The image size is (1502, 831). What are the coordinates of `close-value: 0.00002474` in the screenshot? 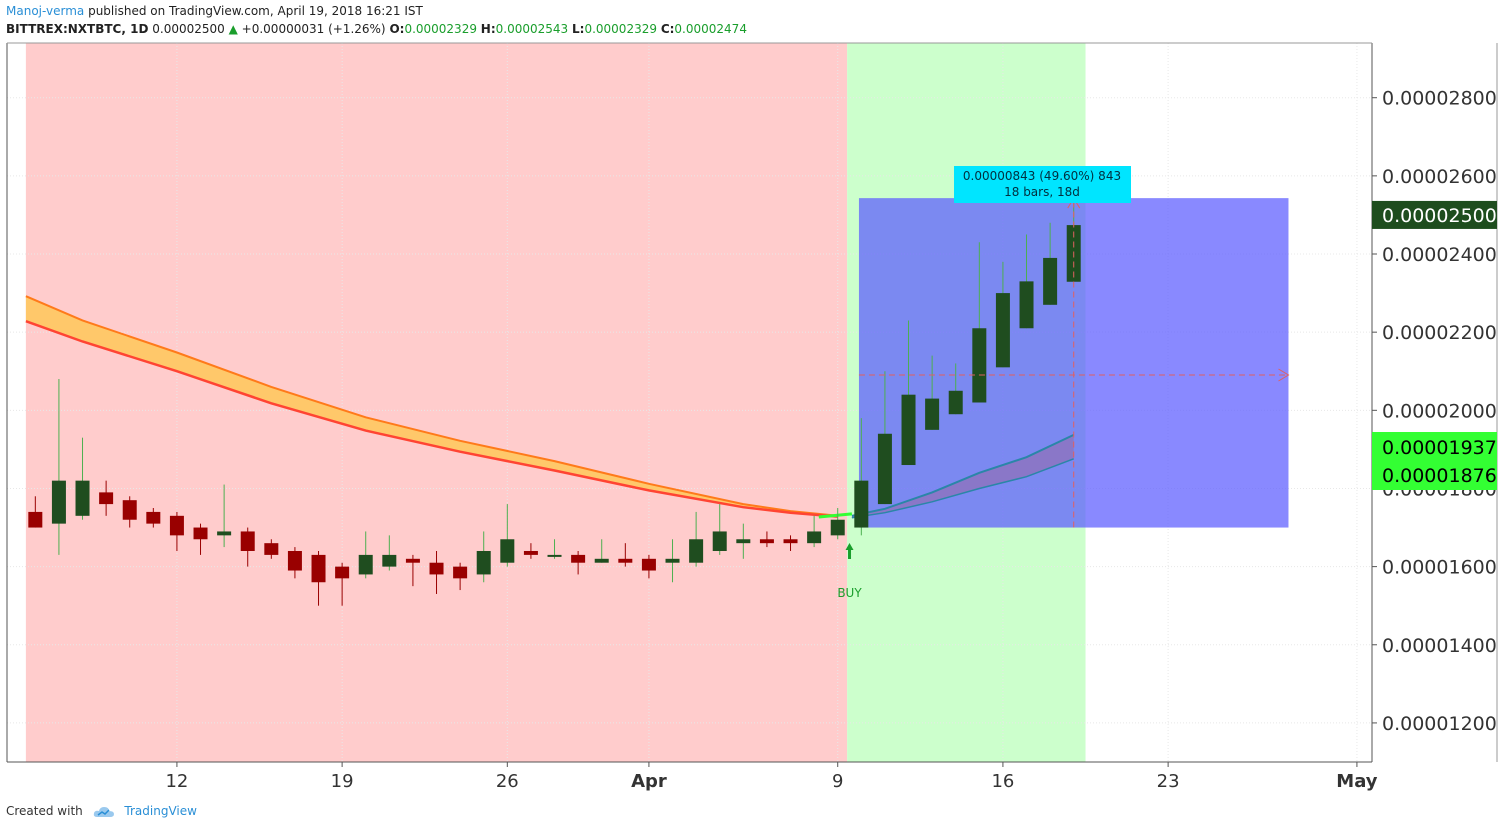 It's located at (710, 29).